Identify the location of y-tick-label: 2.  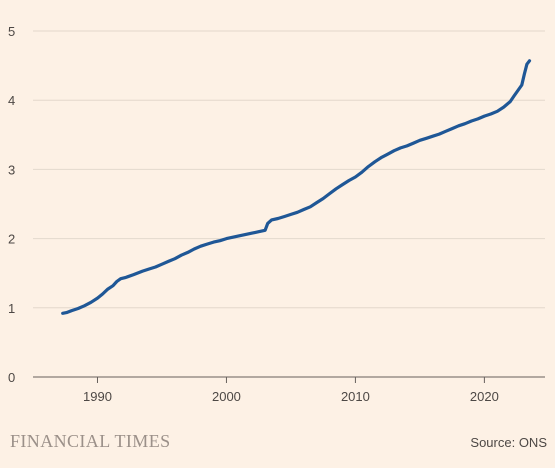
(11, 239).